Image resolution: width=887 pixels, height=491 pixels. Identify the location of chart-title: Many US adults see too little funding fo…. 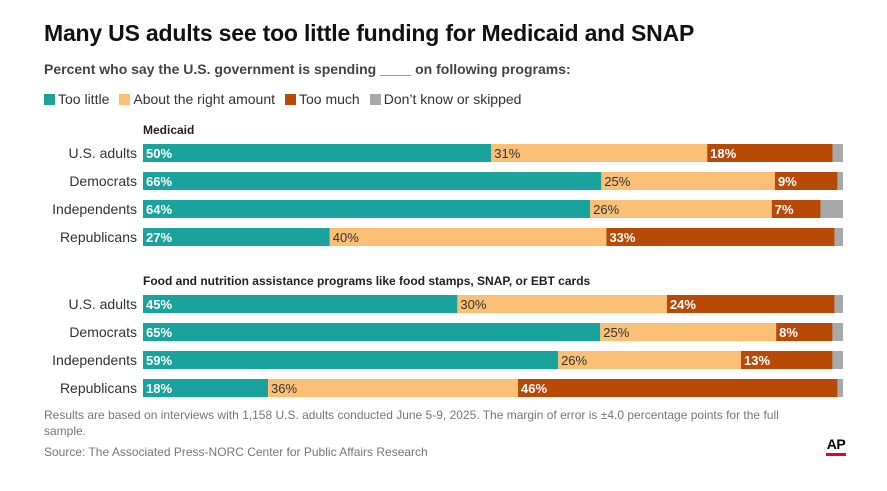
(369, 33).